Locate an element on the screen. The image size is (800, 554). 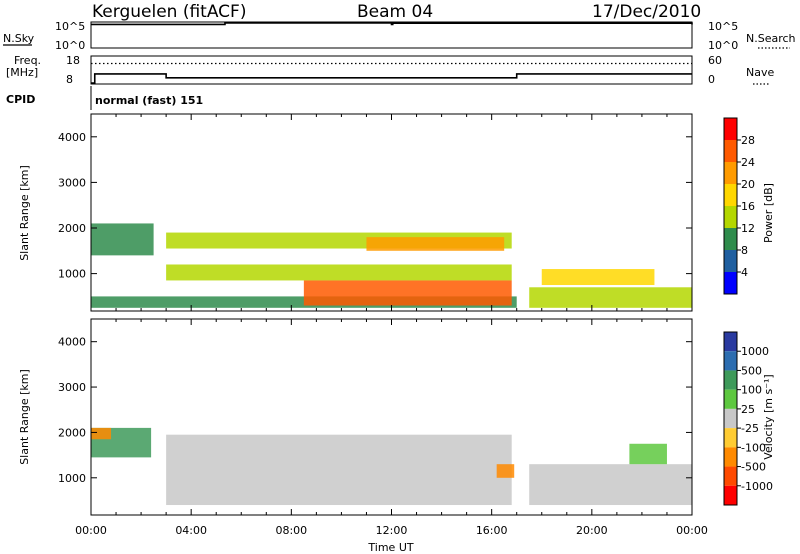
colorbar-tick-label: 25 is located at coordinates (748, 409).